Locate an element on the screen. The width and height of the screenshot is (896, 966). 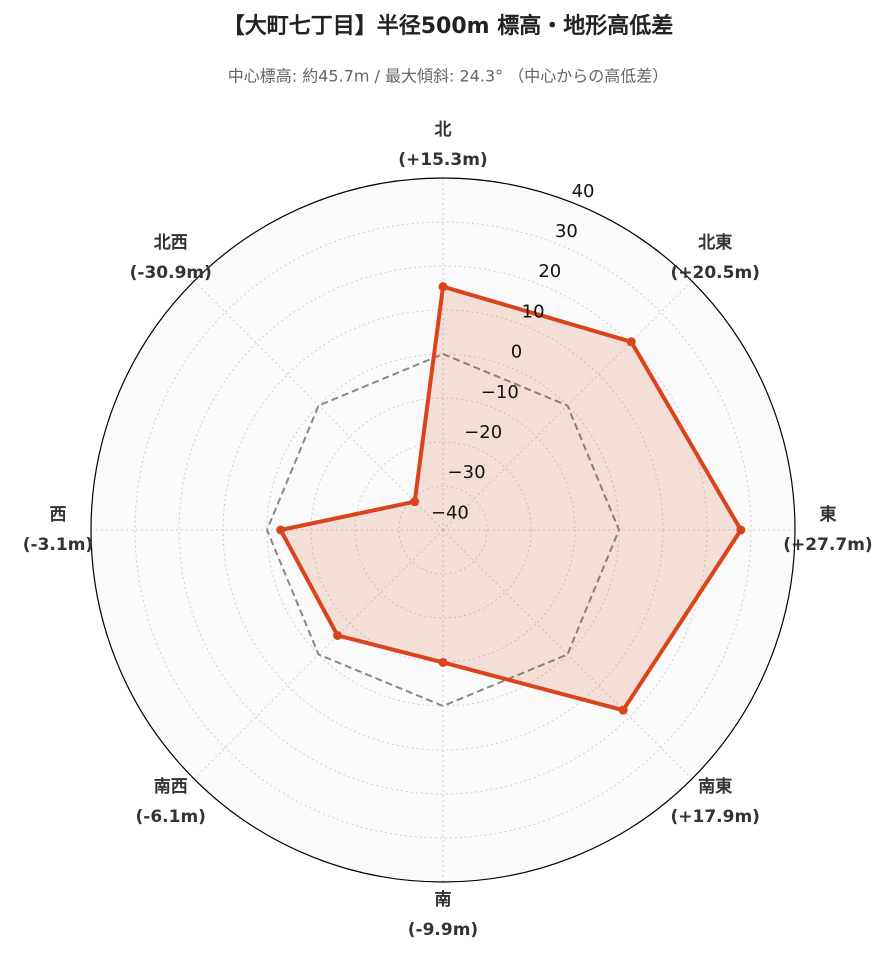
category-label: 東 is located at coordinates (828, 514).